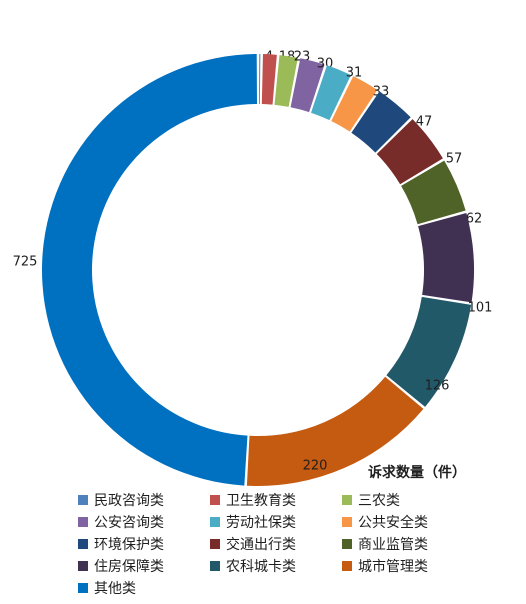 This screenshot has width=526, height=604. I want to click on legend-item-9: 商业监管类, so click(385, 544).